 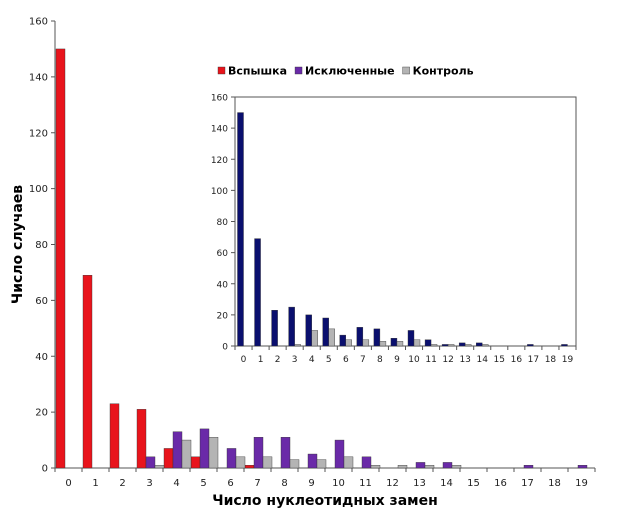 What do you see at coordinates (261, 360) in the screenshot?
I see `x-tick-label: 1` at bounding box center [261, 360].